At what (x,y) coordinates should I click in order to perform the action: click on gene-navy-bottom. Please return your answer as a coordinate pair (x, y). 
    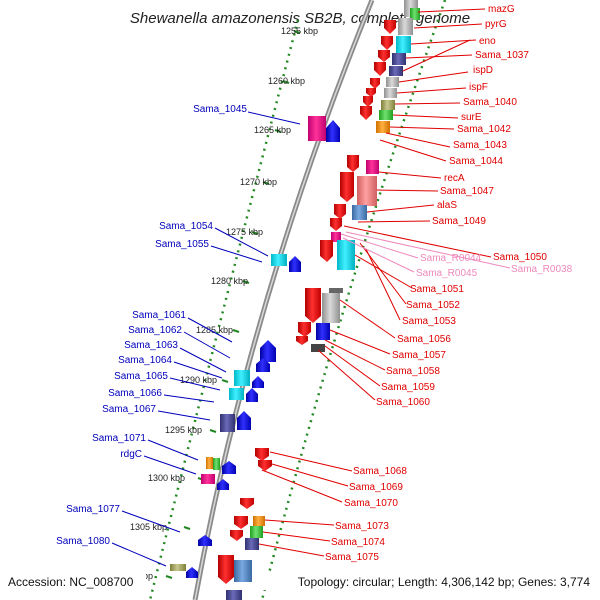
    Looking at the image, I should click on (234, 595).